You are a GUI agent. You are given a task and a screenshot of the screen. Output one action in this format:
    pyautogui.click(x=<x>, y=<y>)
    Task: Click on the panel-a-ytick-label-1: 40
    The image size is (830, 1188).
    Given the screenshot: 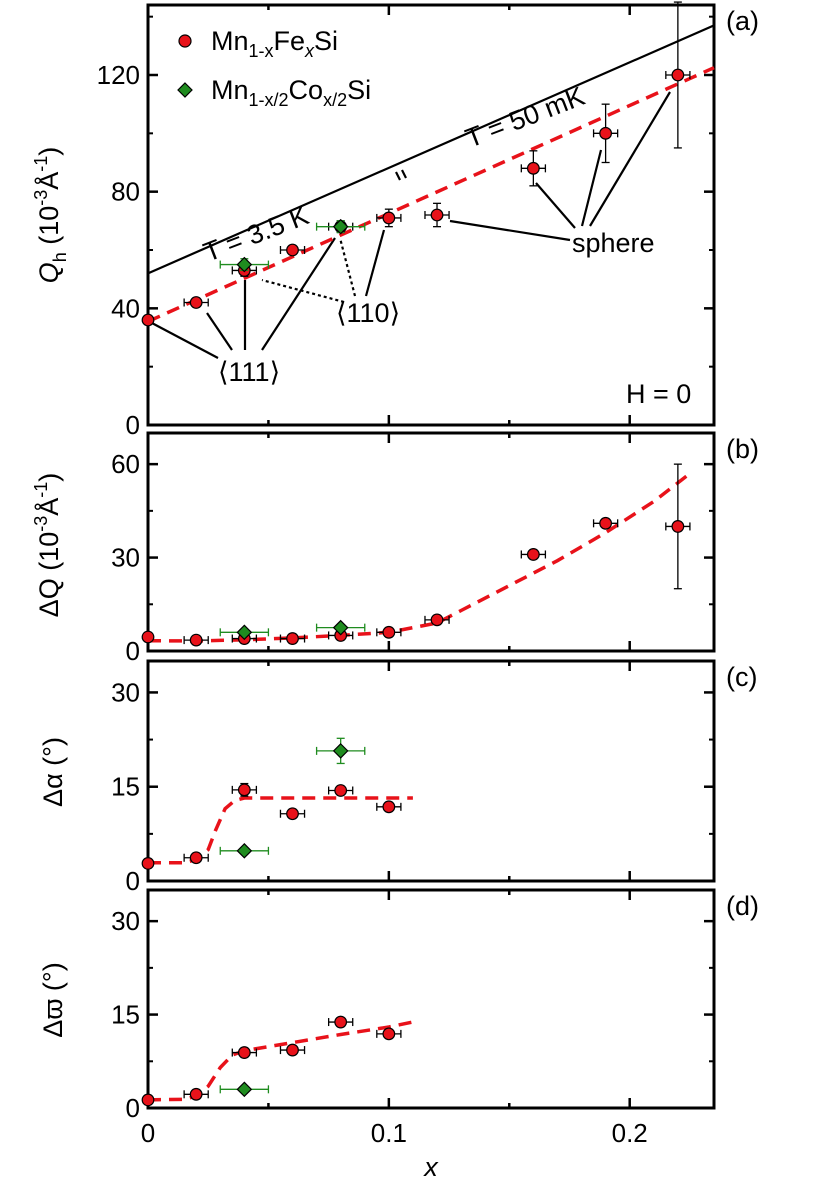 What is the action you would take?
    pyautogui.click(x=125, y=308)
    